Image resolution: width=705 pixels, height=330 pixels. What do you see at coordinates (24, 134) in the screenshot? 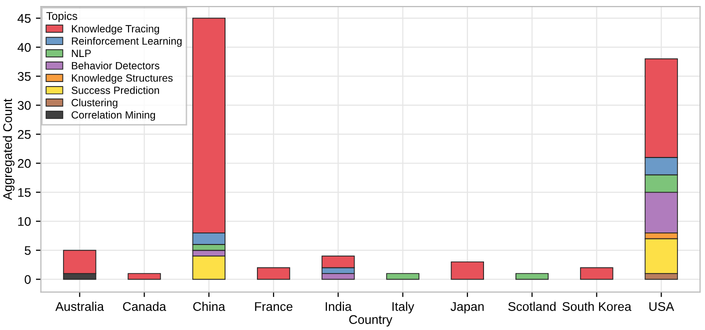
I see `y-tick-label: 25` at bounding box center [24, 134].